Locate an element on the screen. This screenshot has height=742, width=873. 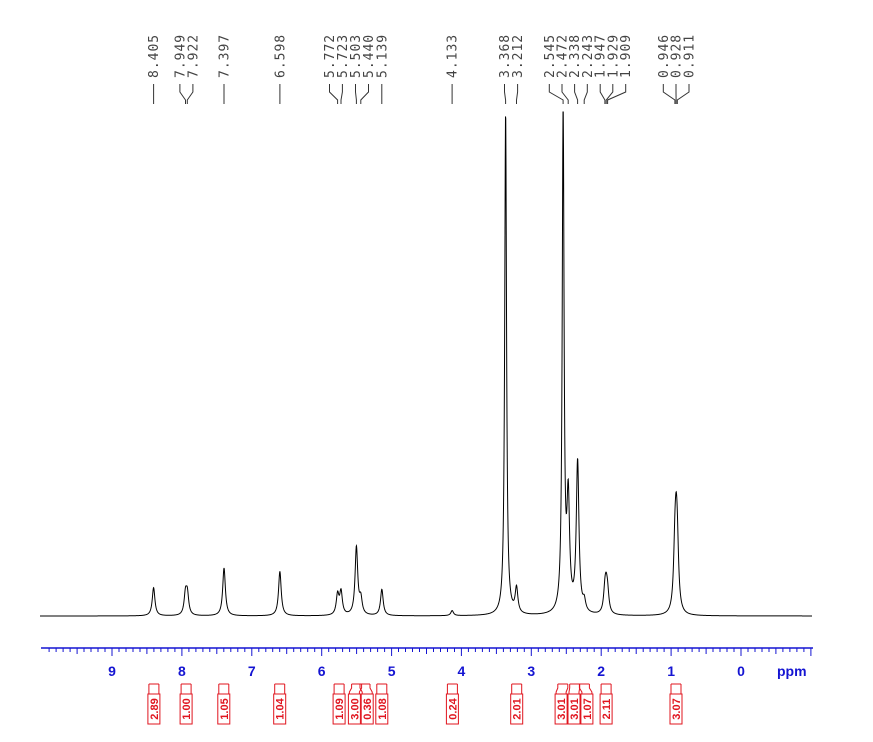
peak-label: 7.922 is located at coordinates (193, 56).